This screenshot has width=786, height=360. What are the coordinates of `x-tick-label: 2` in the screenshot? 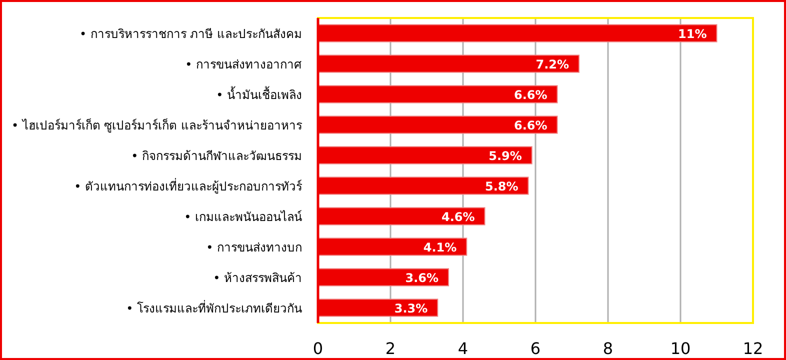 It's located at (390, 348).